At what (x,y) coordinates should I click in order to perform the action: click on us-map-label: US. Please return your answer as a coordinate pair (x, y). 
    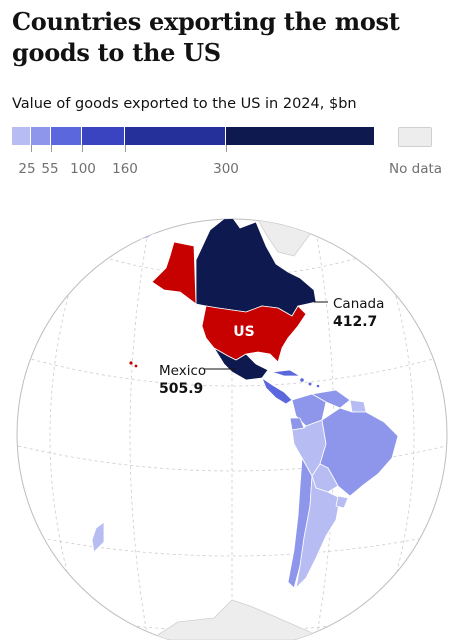
    Looking at the image, I should click on (243, 332).